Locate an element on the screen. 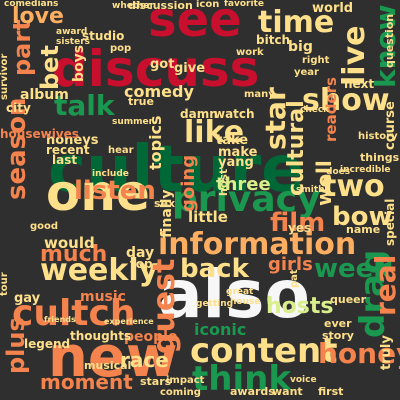 The width and height of the screenshot is (400, 400). word-great: great is located at coordinates (240, 292).